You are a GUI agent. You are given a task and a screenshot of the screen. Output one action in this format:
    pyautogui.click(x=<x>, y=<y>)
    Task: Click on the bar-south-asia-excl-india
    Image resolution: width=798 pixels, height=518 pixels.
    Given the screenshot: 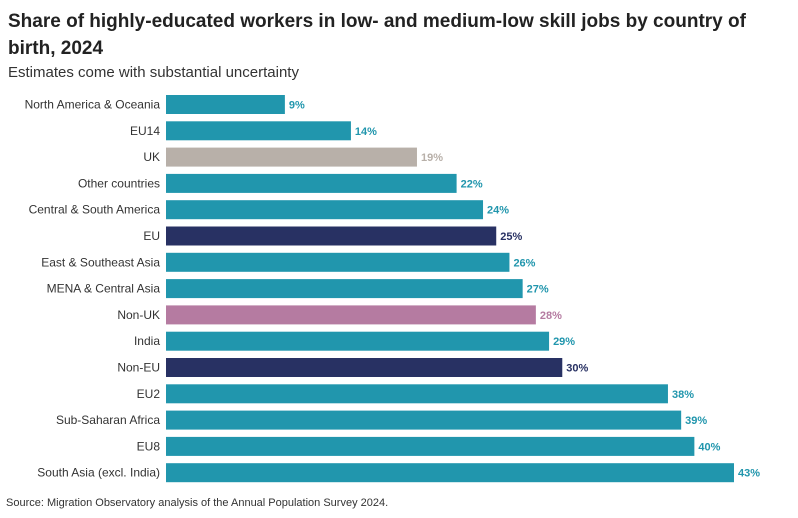 What is the action you would take?
    pyautogui.click(x=450, y=473)
    